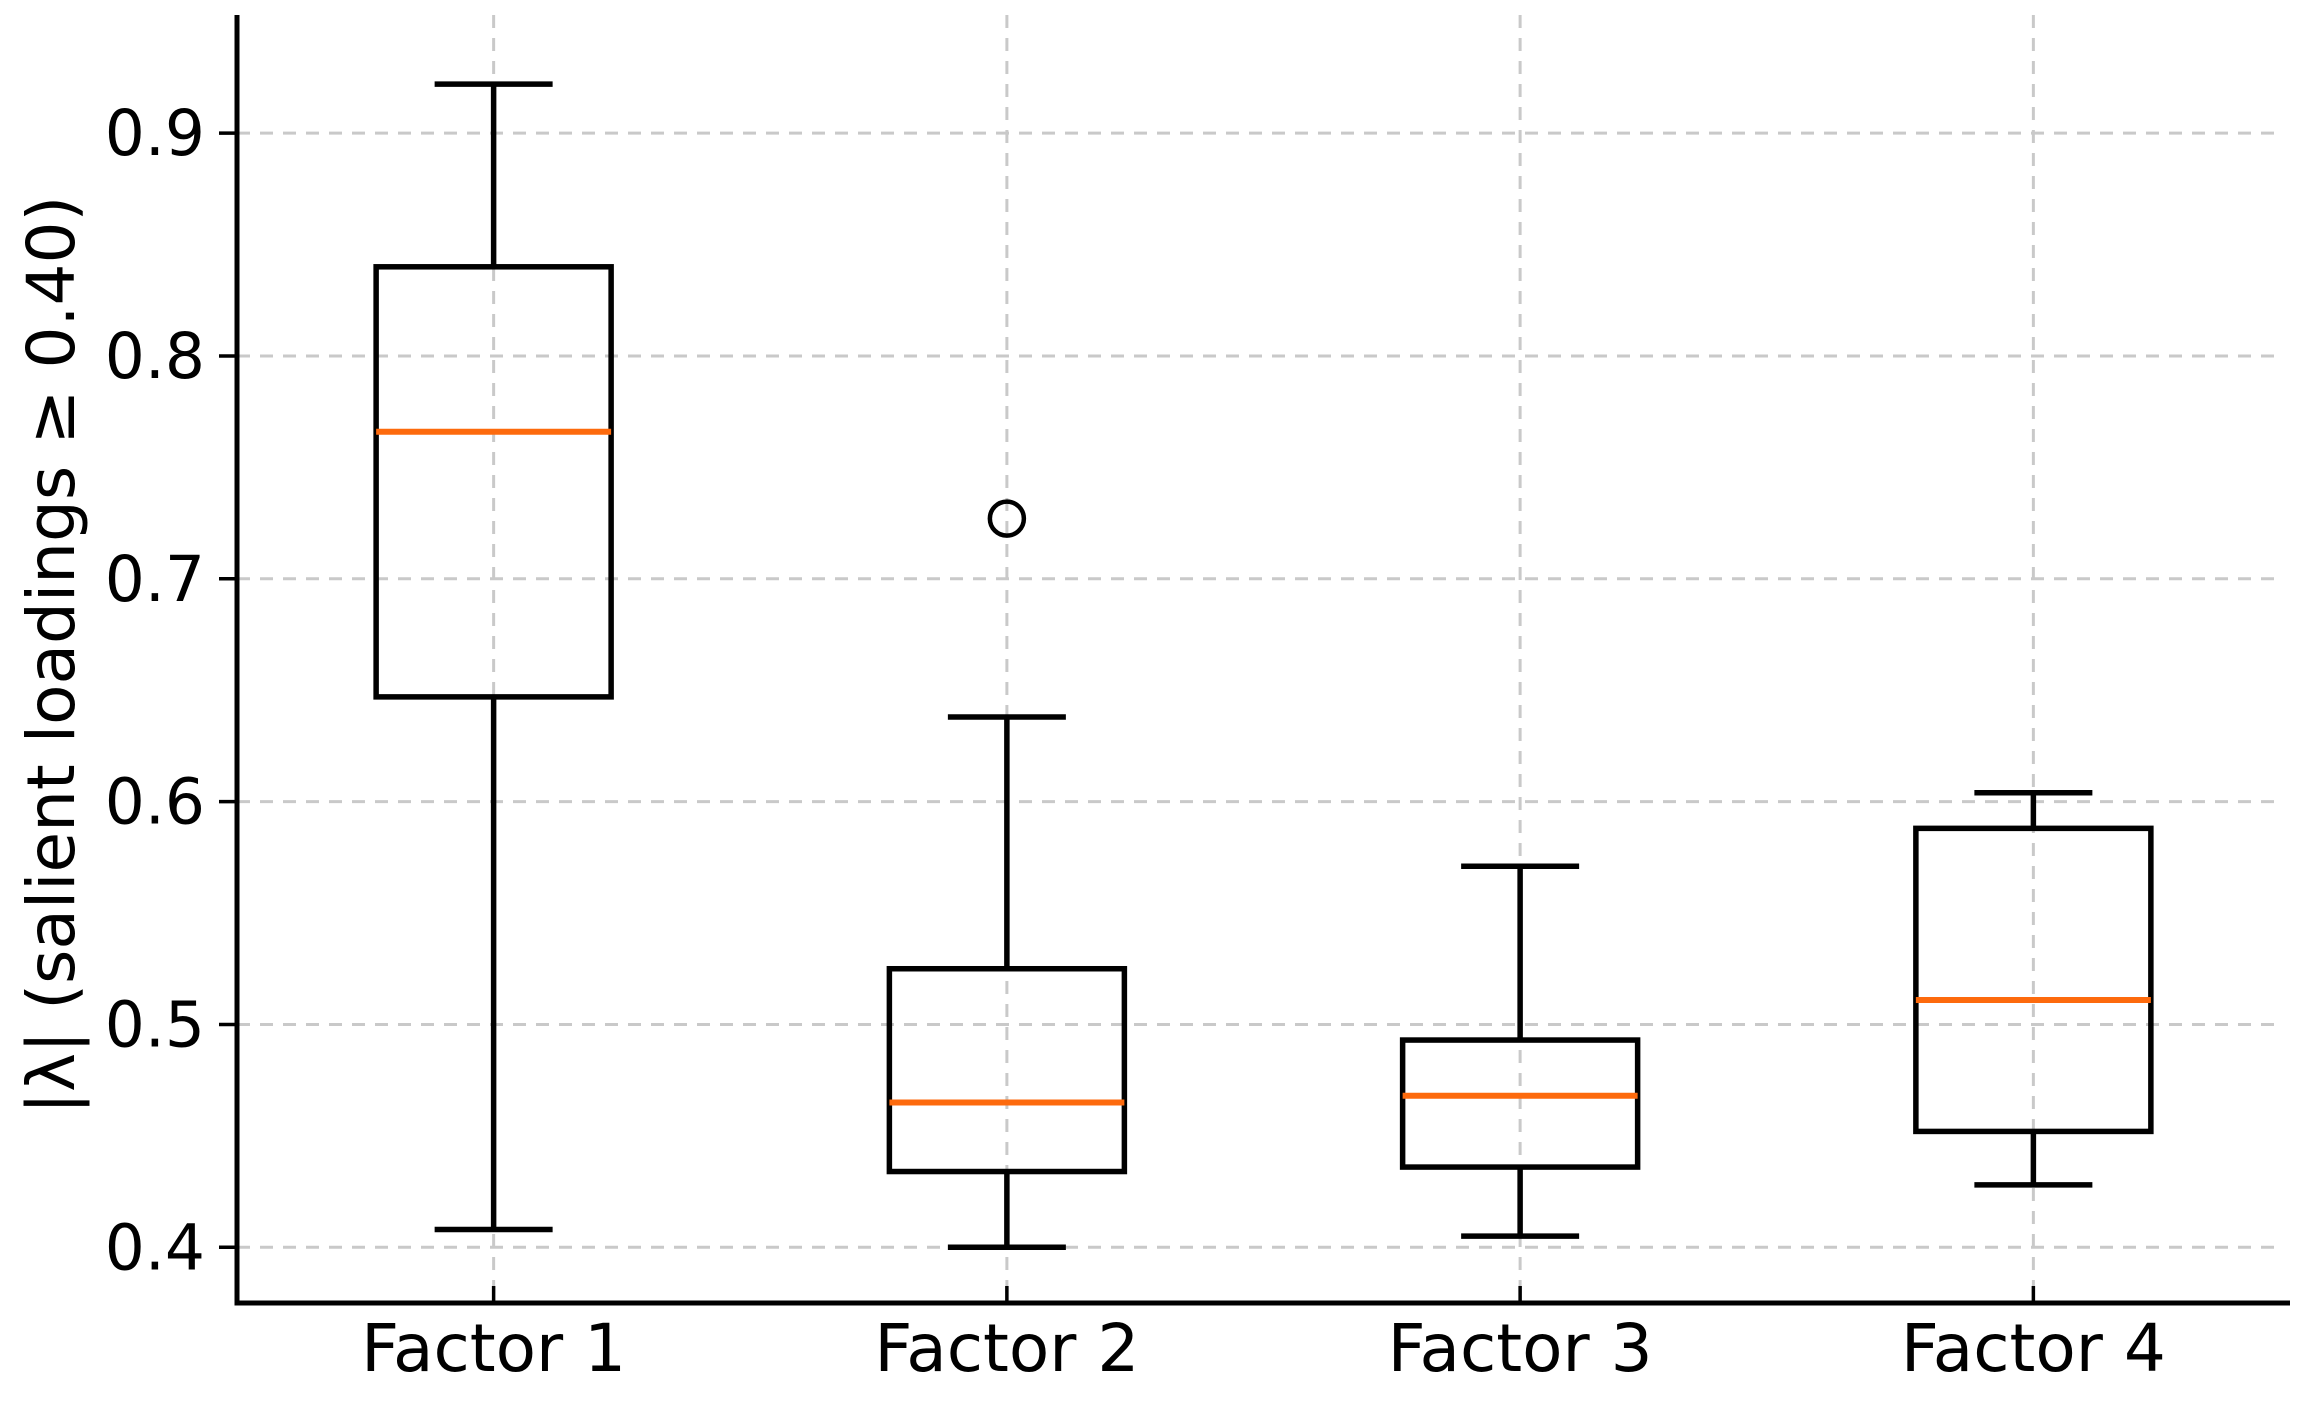 This screenshot has width=2324, height=1408. I want to click on outlier-point, so click(1007, 518).